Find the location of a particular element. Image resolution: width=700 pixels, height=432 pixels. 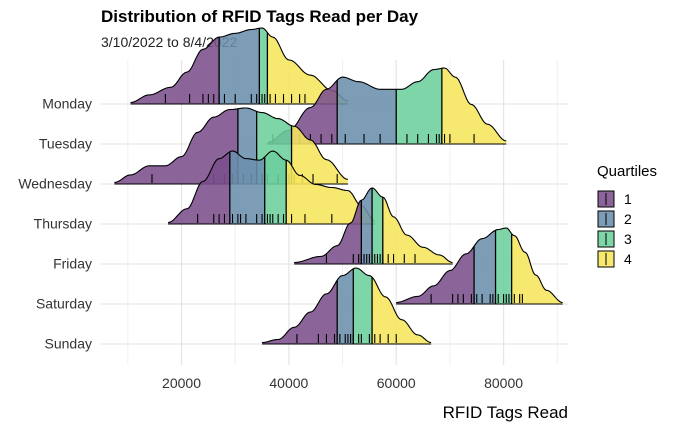

x-axis-ticks: 20000 40000 60000 80000 is located at coordinates (342, 383).